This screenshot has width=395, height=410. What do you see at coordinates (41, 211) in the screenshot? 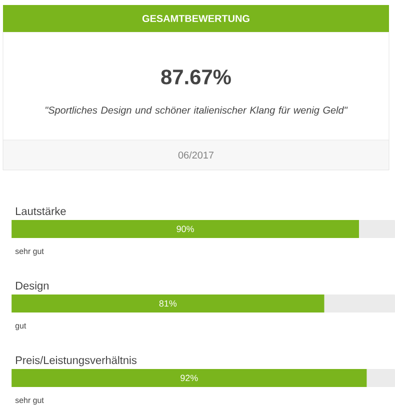
I see `y-tick-label: Lautstärke` at bounding box center [41, 211].